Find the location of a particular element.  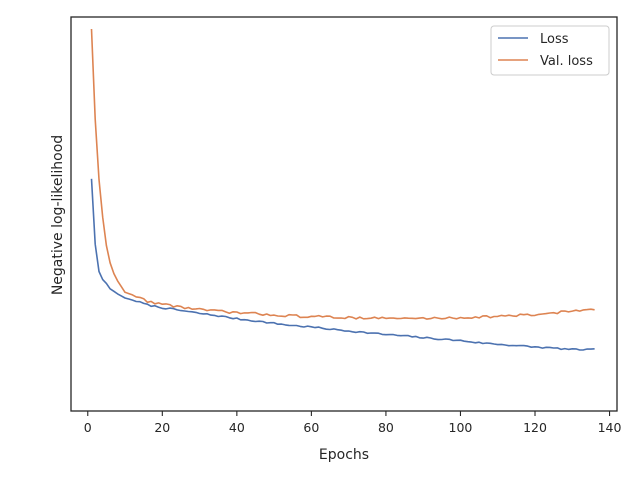

x-tick-label-140: 140 is located at coordinates (610, 427).